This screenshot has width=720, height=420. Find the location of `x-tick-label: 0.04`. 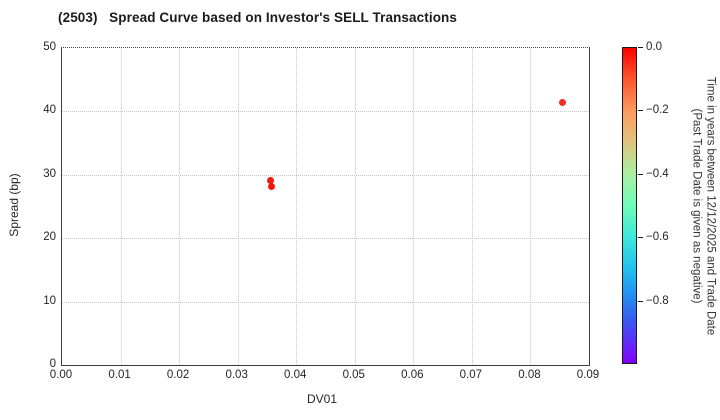

x-tick-label: 0.04 is located at coordinates (295, 375).